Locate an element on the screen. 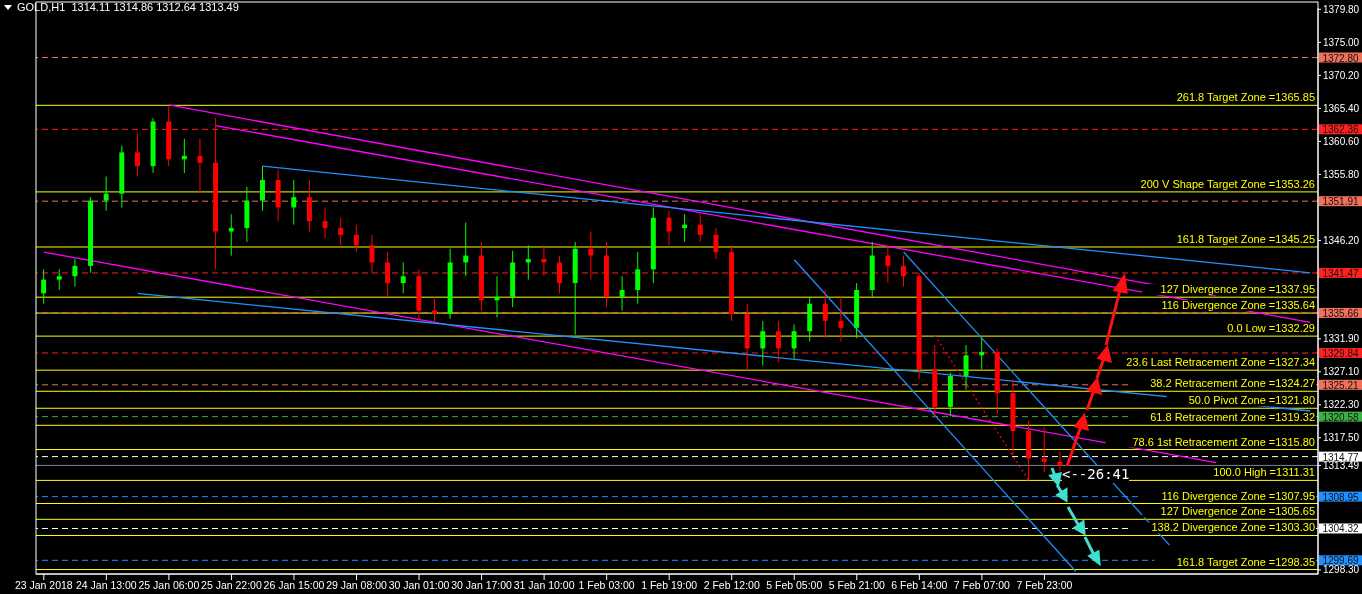  y-tick-label: 1317.50 is located at coordinates (1341, 438).